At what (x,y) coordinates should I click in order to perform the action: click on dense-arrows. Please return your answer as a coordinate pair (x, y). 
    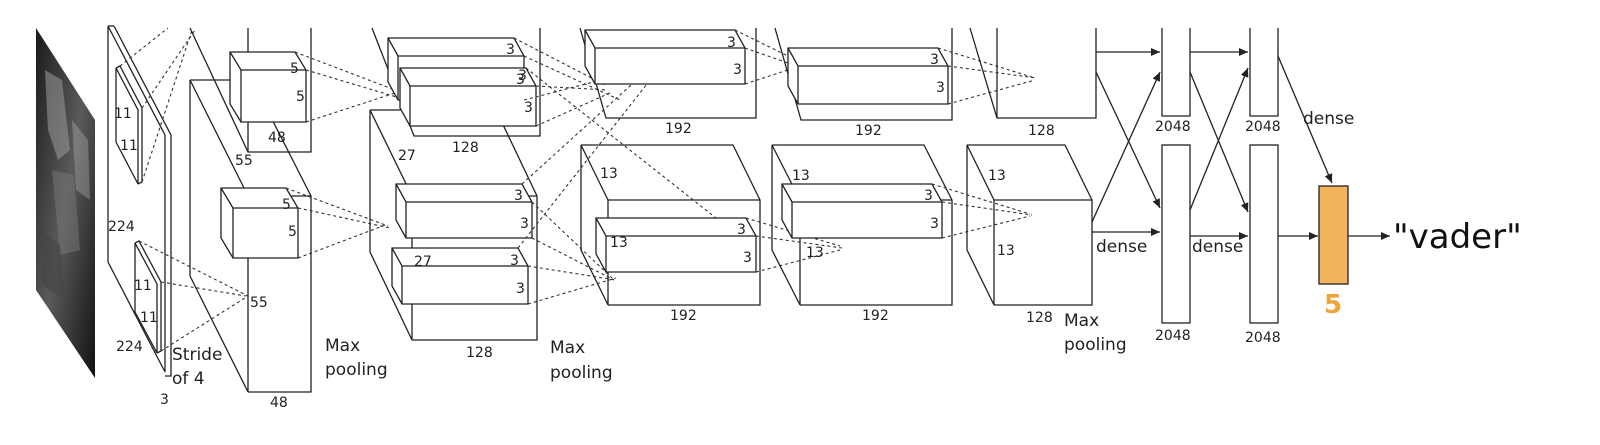
    Looking at the image, I should click on (1240, 144).